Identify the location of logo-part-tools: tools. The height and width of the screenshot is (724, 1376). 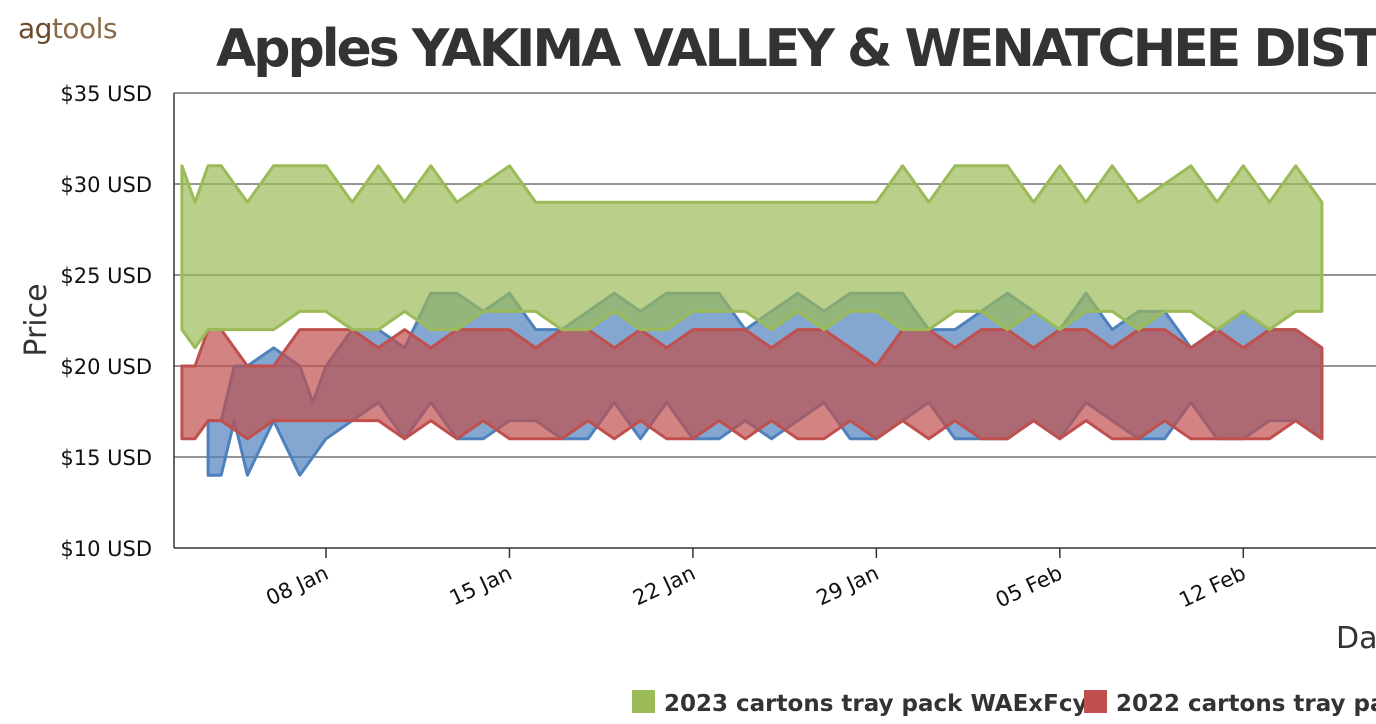
(84, 28).